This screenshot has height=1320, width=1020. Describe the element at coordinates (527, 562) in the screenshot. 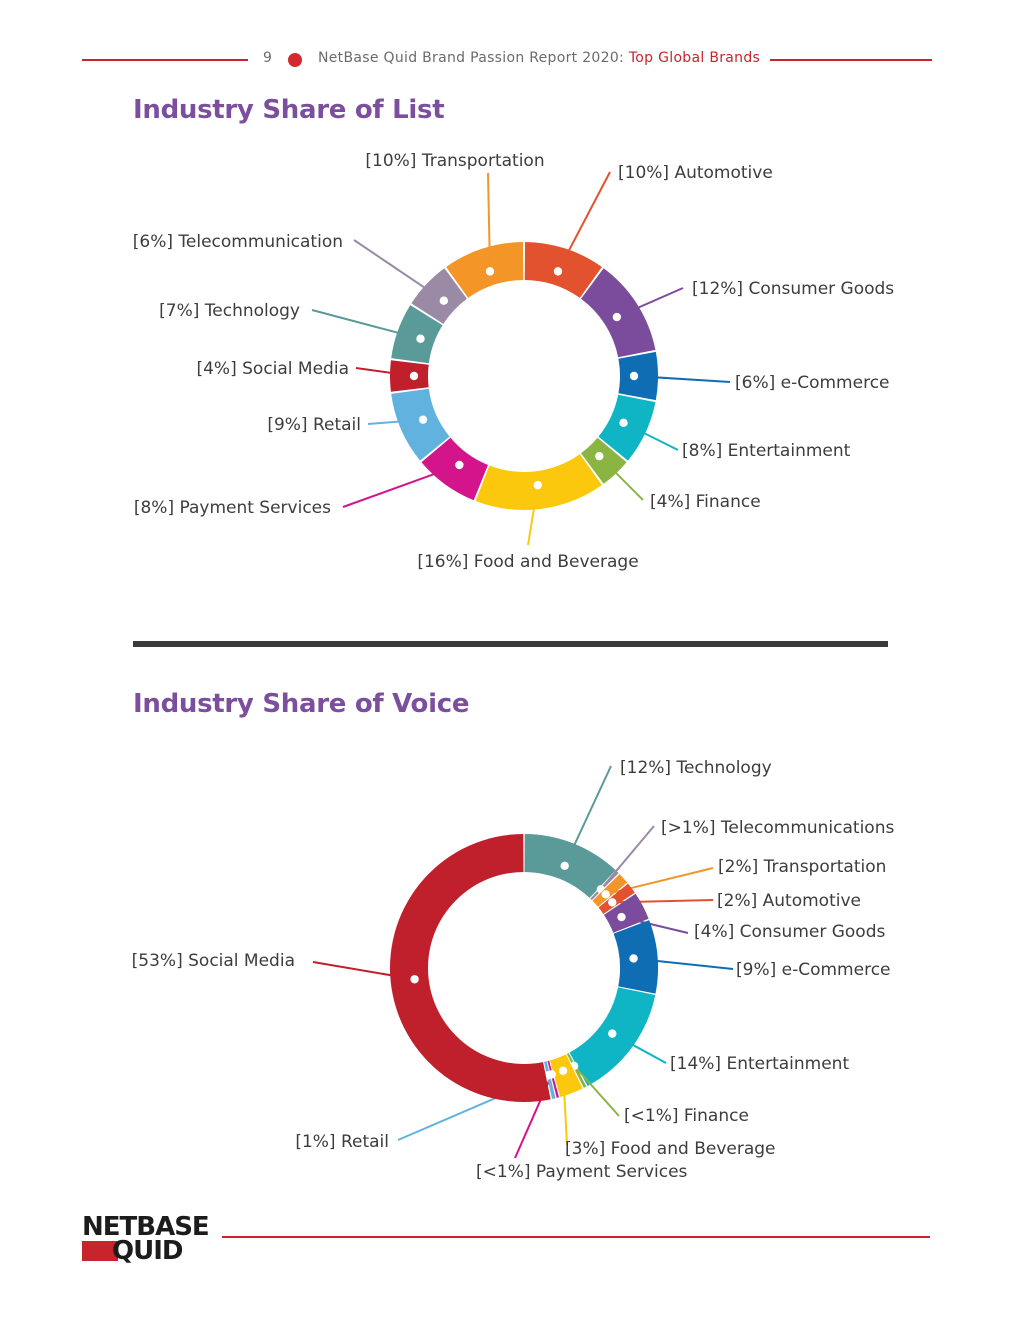

I see `label-food-and-beverage: [16%] Food and Beverage` at that location.